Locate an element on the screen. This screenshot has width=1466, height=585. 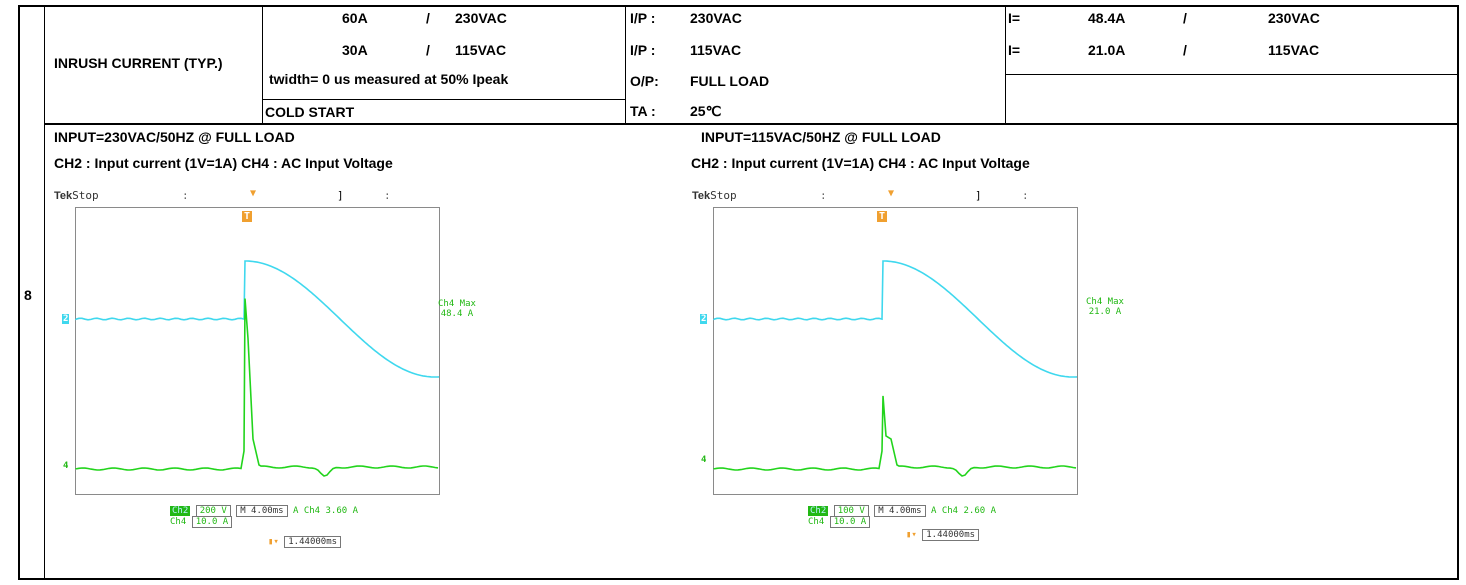
spec-start: COLD START is located at coordinates (310, 112).